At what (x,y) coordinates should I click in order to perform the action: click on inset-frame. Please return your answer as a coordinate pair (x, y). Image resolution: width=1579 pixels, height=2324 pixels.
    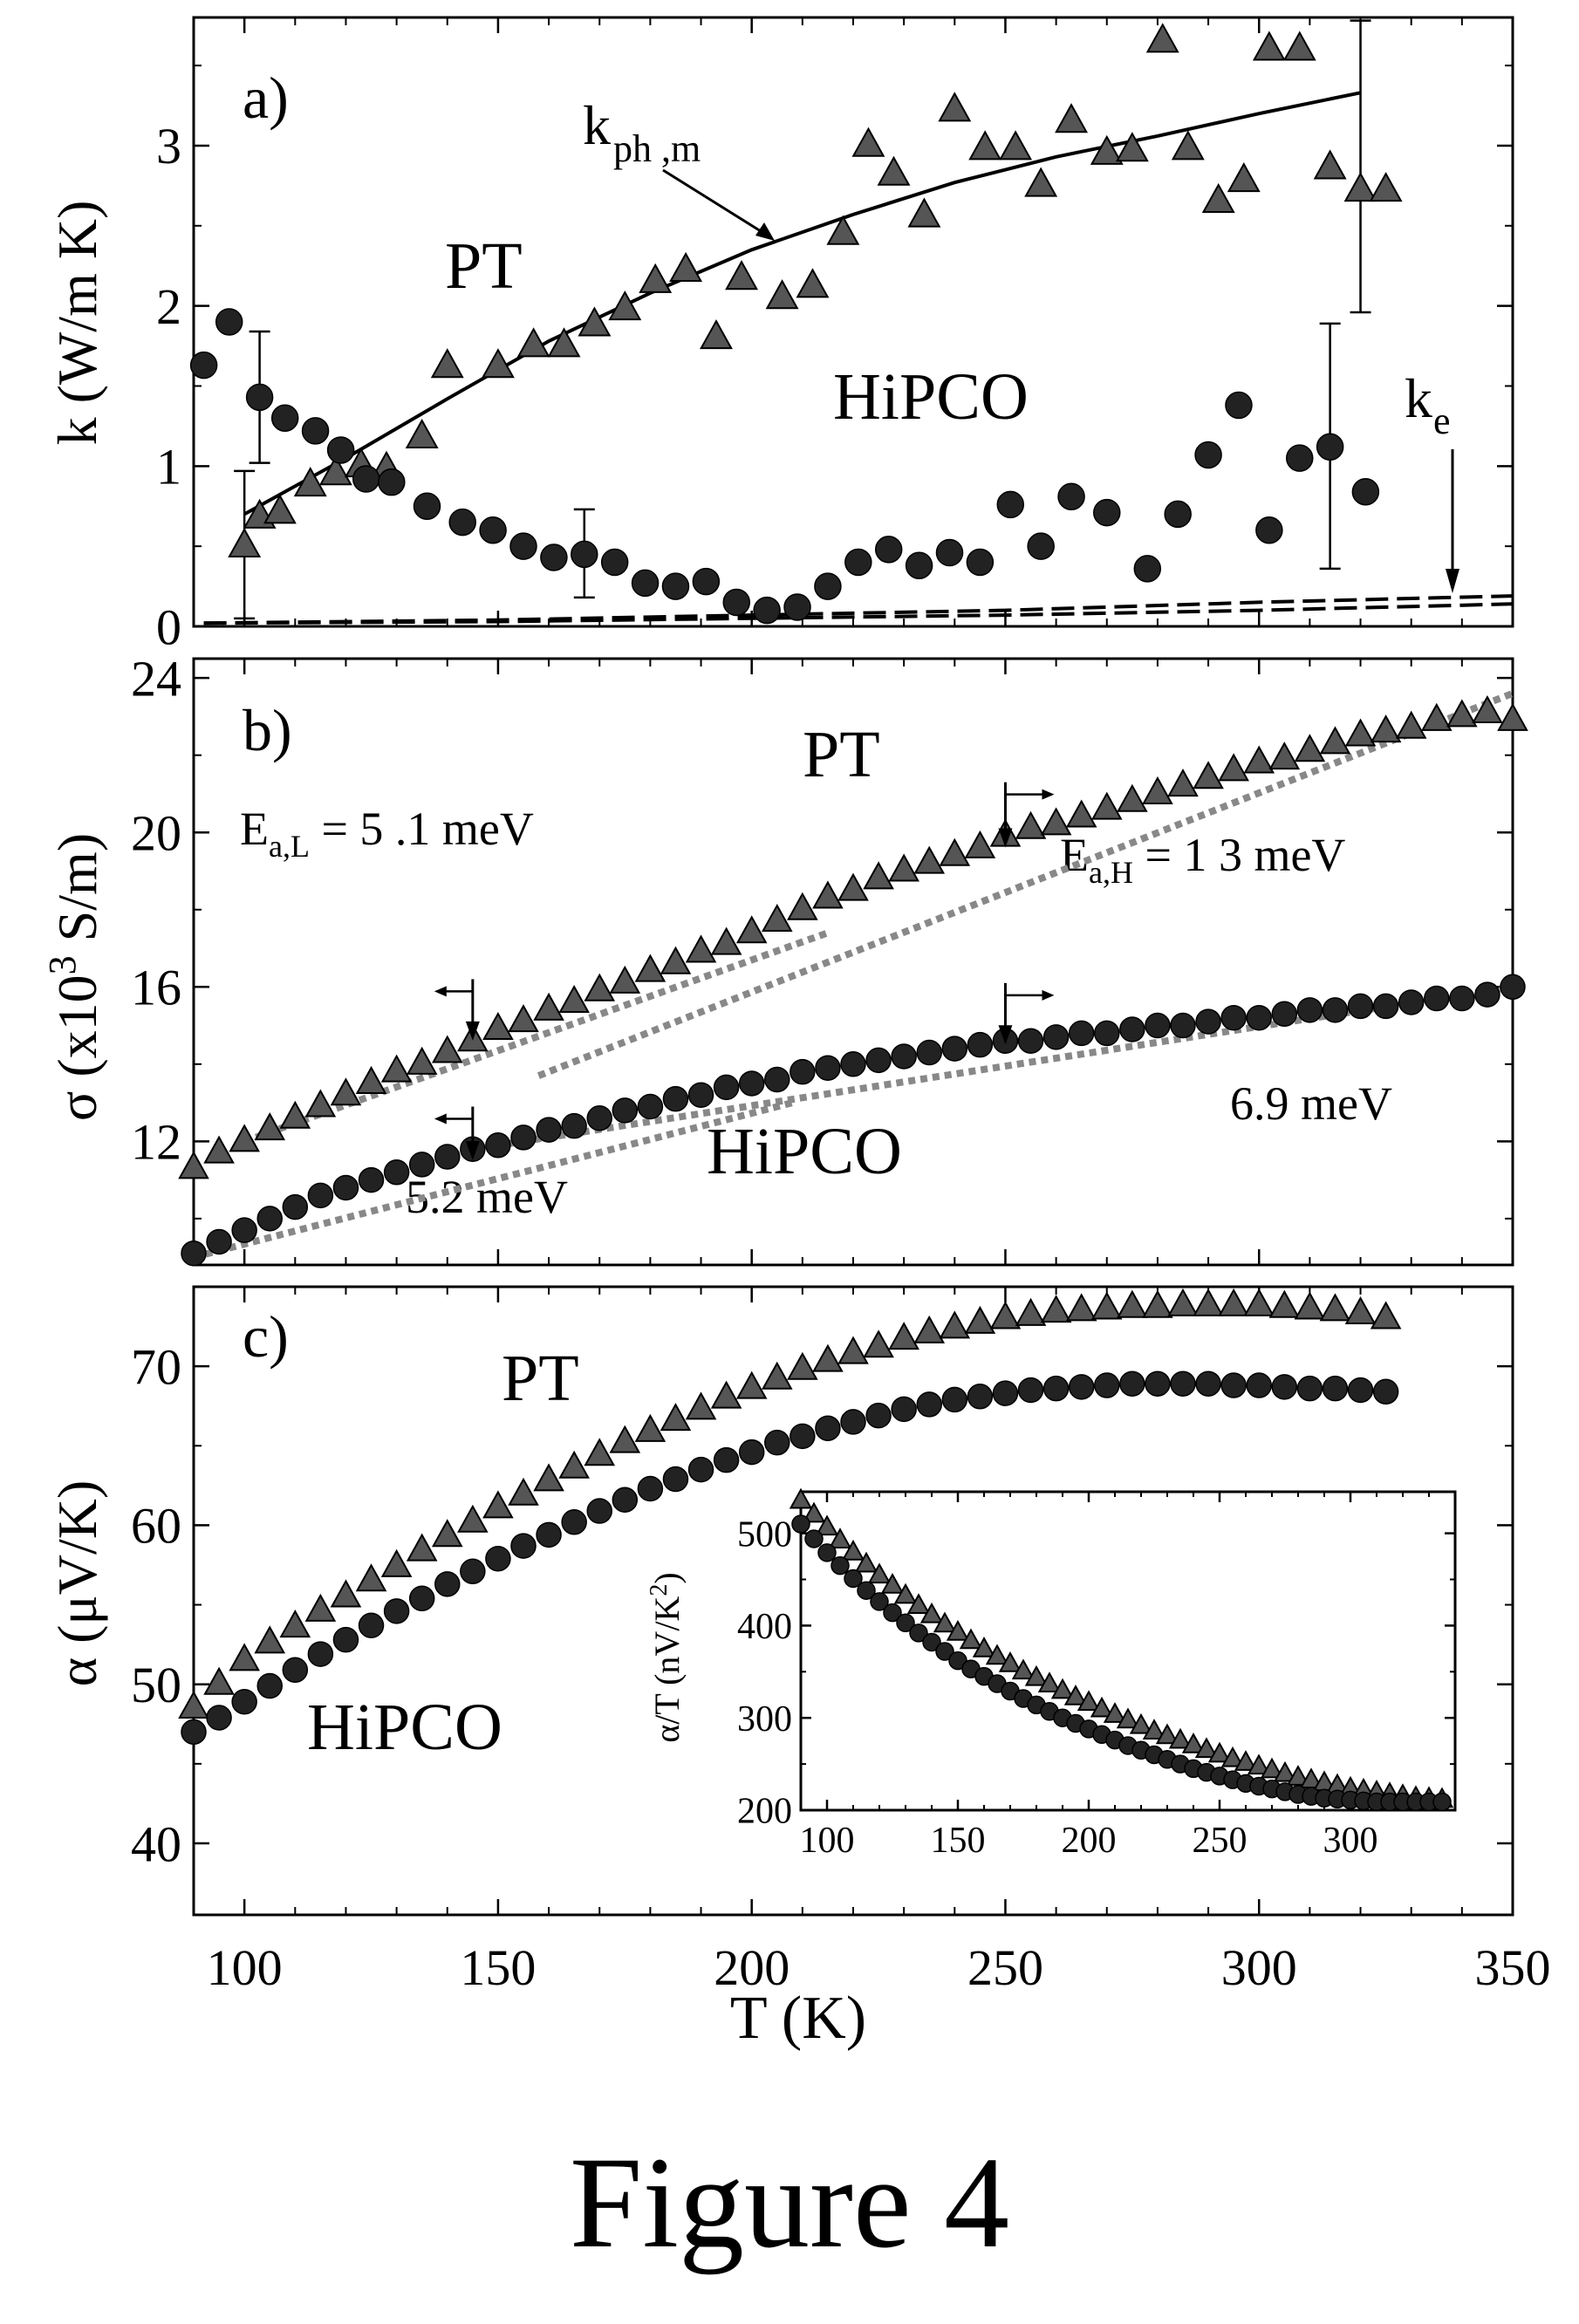
    Looking at the image, I should click on (1128, 1651).